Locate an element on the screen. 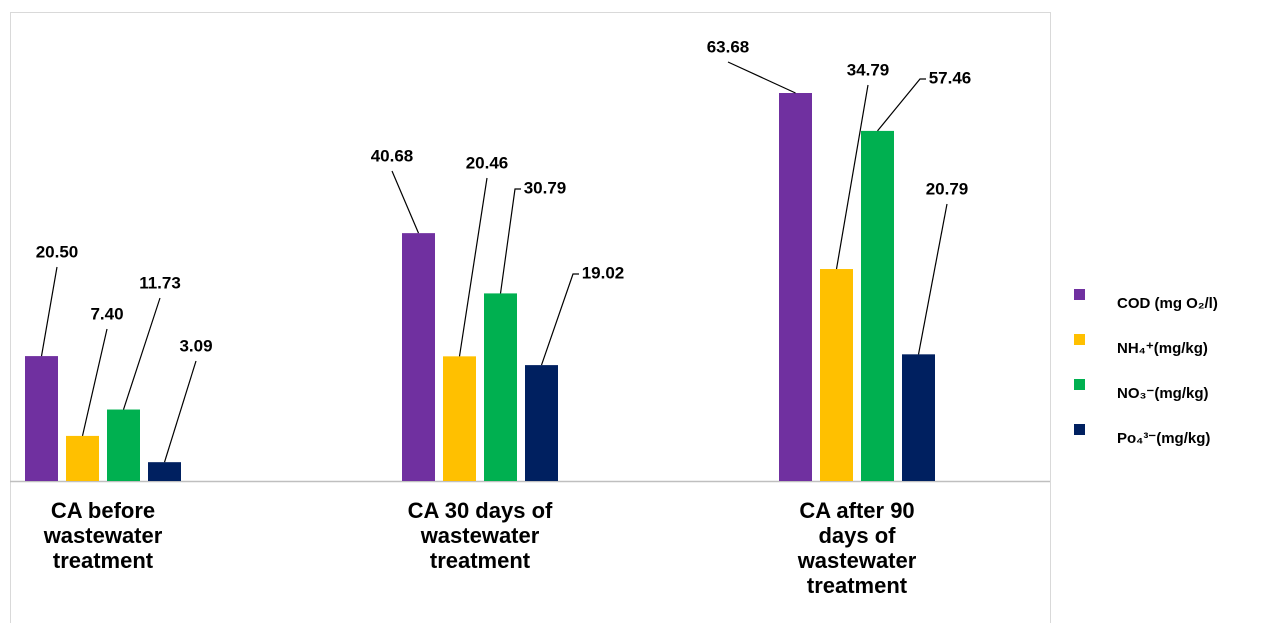  legend-label: NO₃⁻(mg/kg) is located at coordinates (1163, 393).